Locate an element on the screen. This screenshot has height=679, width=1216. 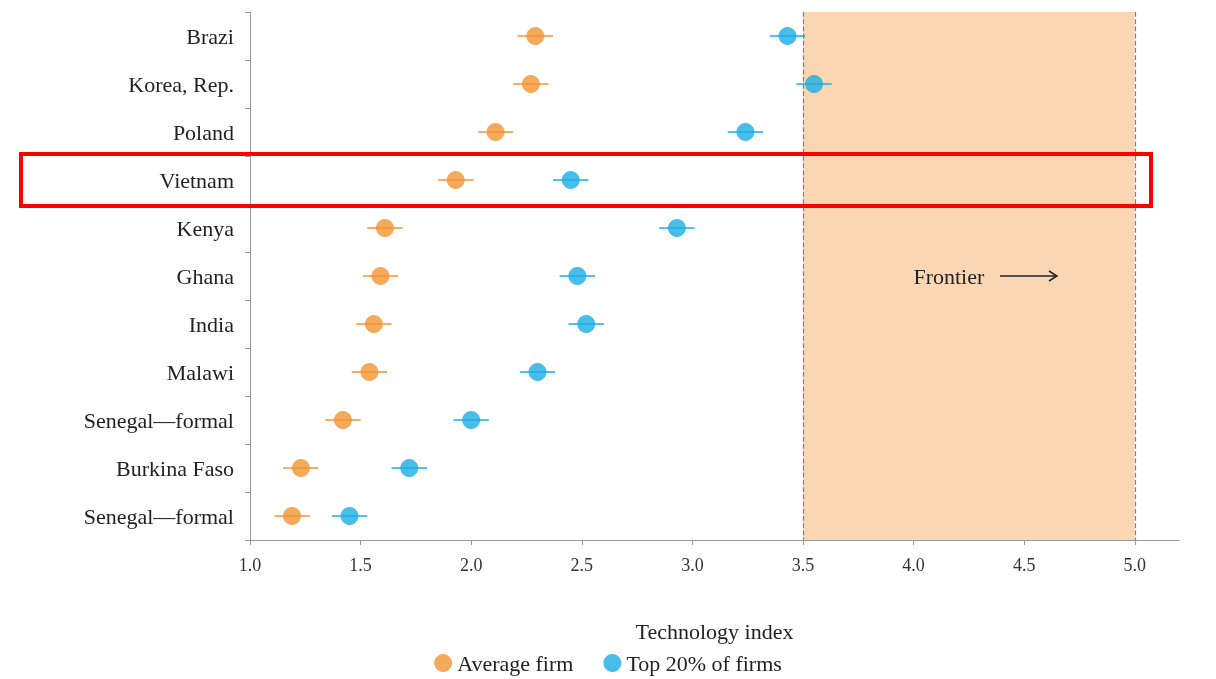
band-label: Frontier is located at coordinates (949, 276).